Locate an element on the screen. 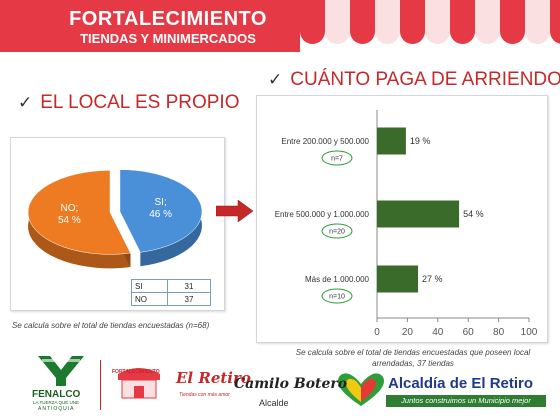 This screenshot has width=560, height=420. bar-value-label: 54 % is located at coordinates (473, 214).